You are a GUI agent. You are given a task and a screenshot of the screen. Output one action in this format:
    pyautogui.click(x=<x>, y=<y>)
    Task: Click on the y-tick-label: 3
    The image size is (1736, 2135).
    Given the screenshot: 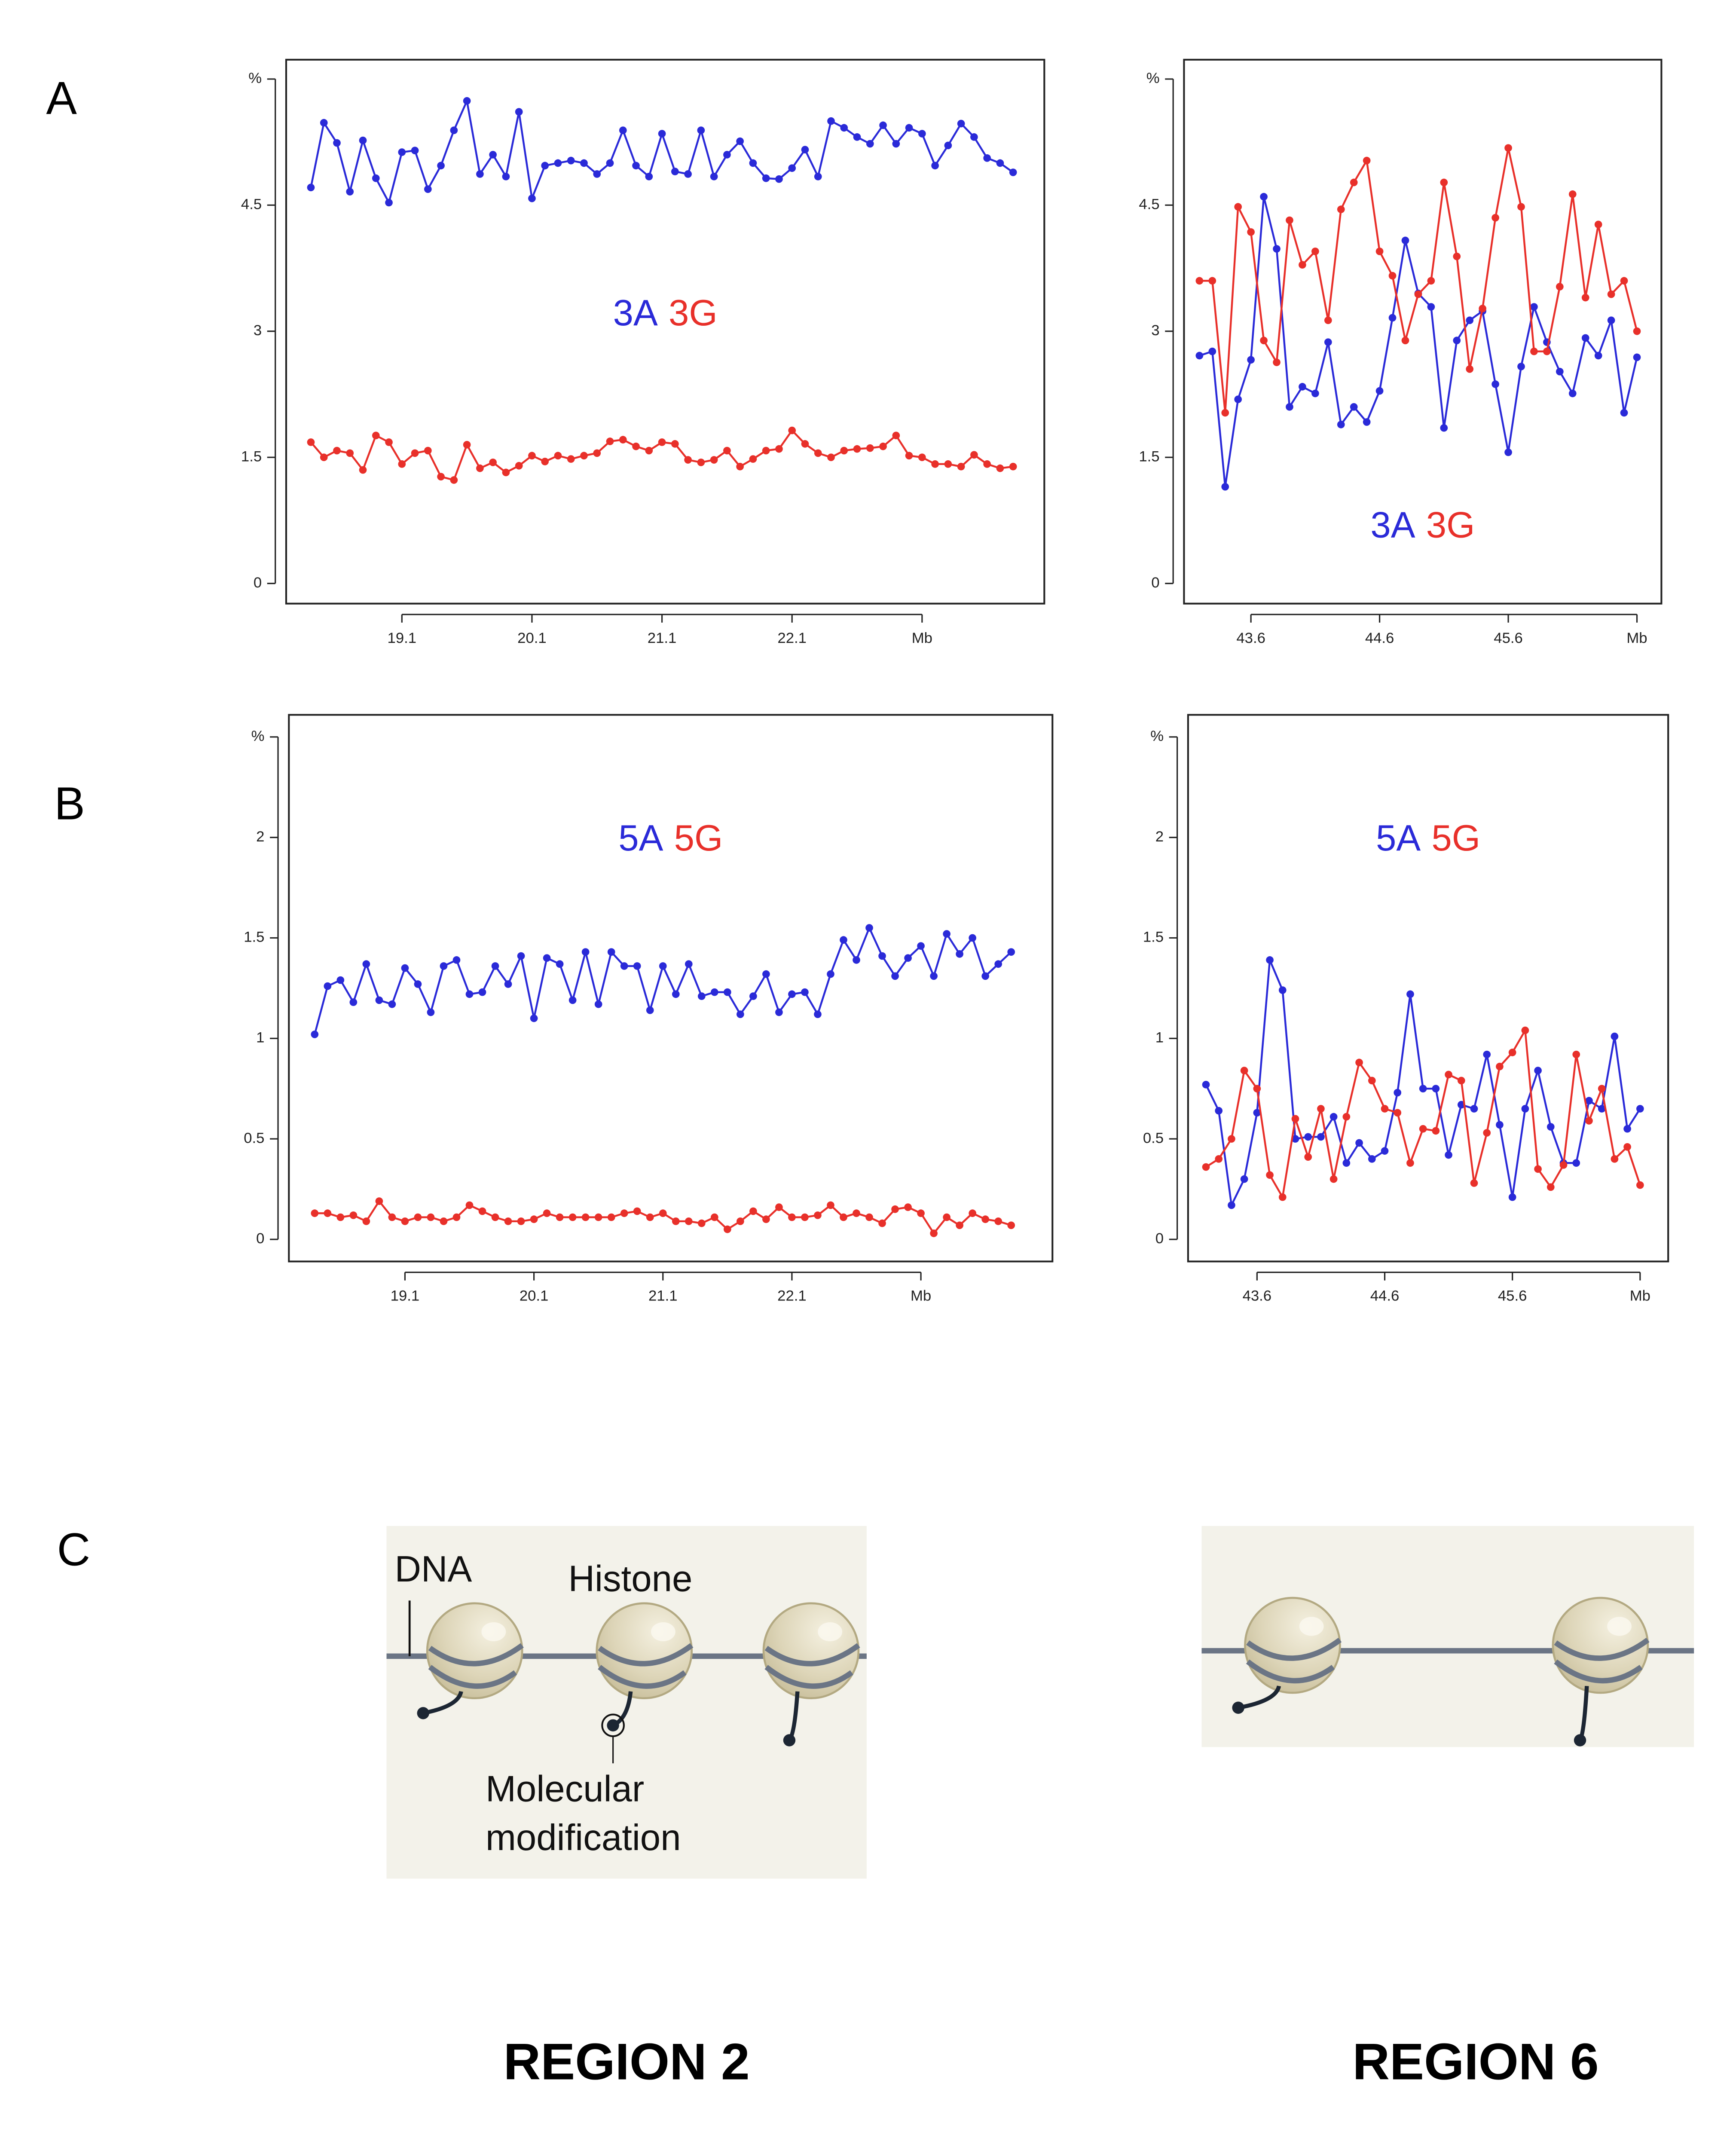 What is the action you would take?
    pyautogui.click(x=258, y=331)
    